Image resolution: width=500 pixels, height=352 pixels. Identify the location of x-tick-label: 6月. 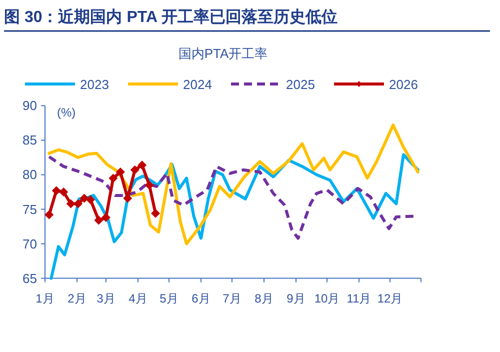
(201, 298).